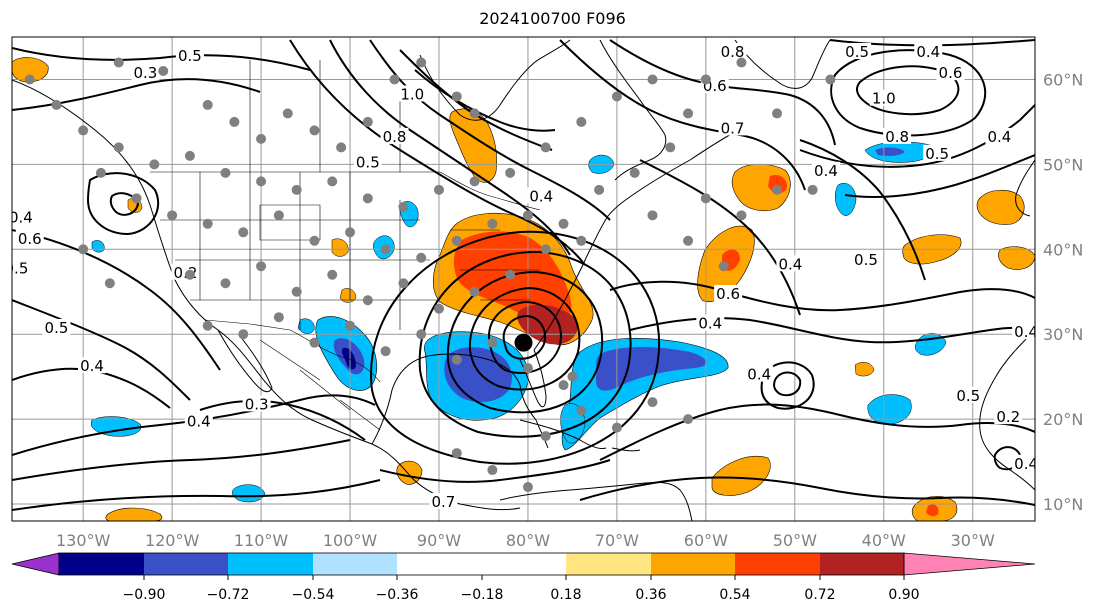 This screenshot has height=615, width=1105. I want to click on latitude-labels: 10°N 20°N 30°N 40°N 50°N 60°N, so click(1063, 292).